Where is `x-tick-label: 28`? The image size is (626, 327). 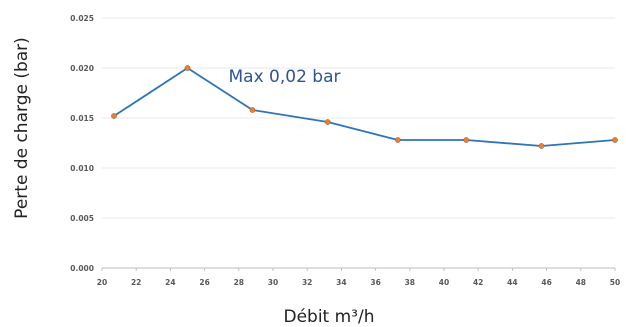
x-tick-label: 28 is located at coordinates (239, 282).